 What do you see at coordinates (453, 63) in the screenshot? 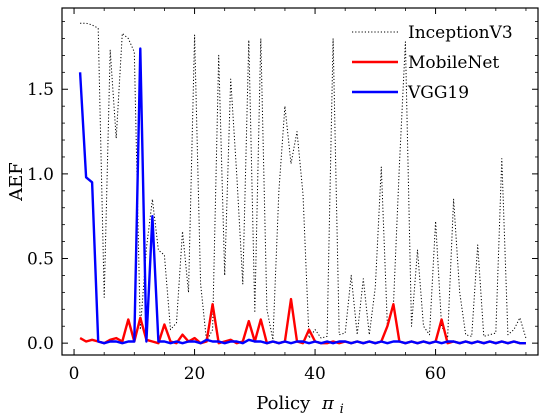
I see `legend-label-mobilenet: MobileNet` at bounding box center [453, 63].